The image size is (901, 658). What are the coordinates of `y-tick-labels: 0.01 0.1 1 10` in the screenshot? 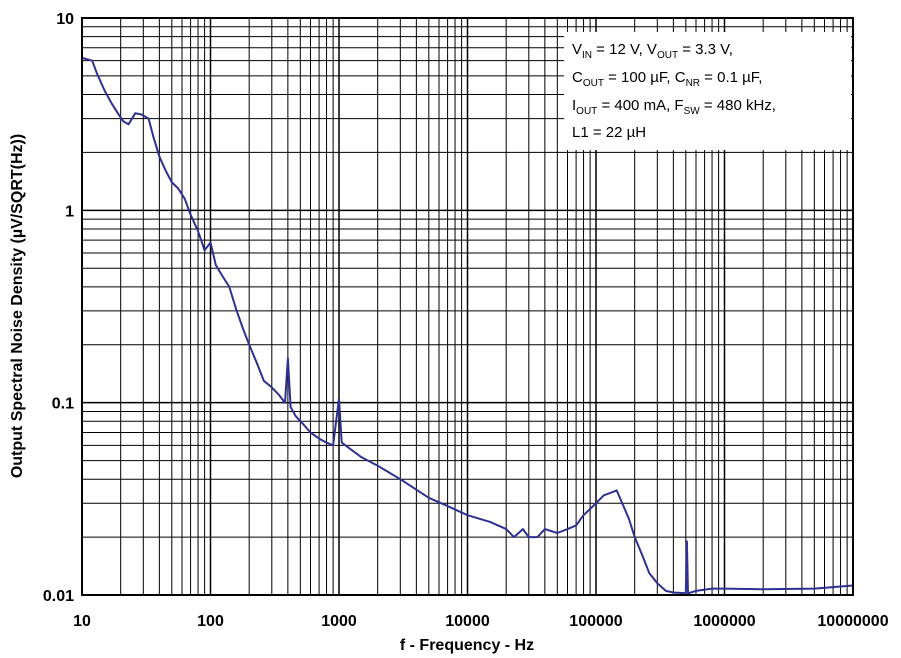 It's located at (58, 308).